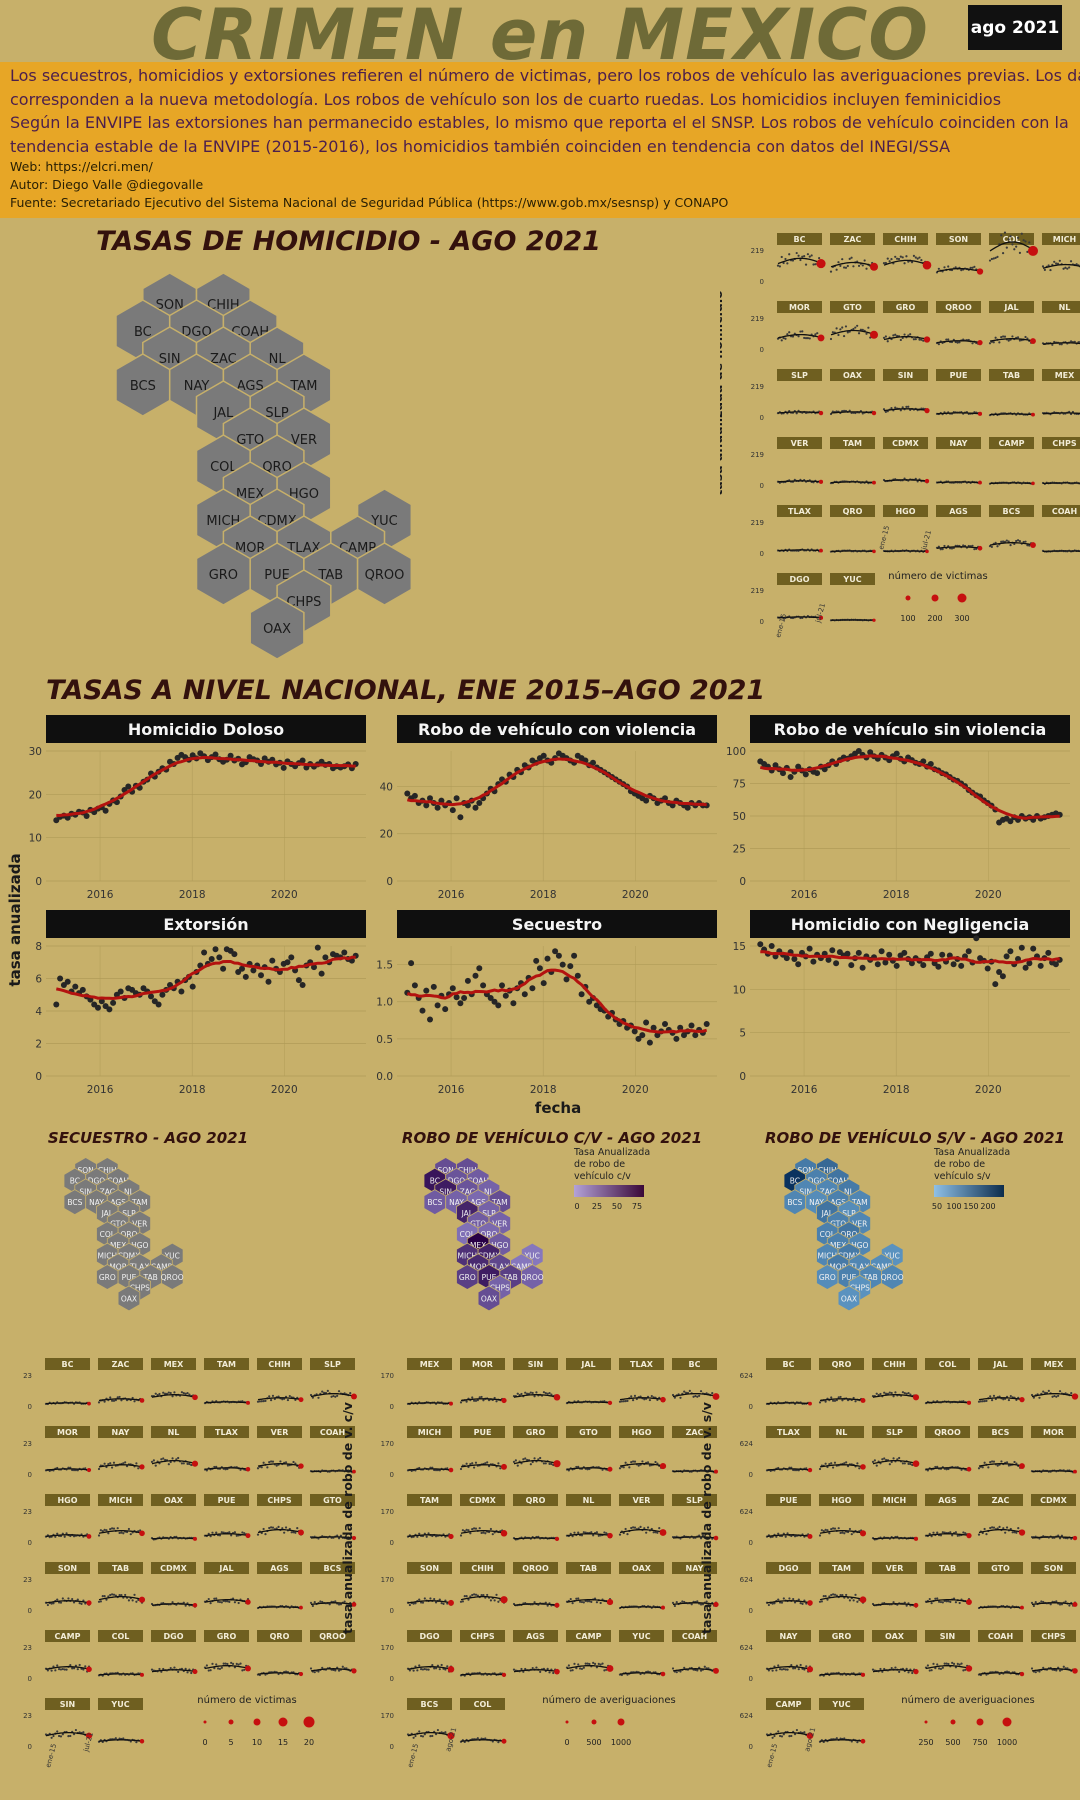 This screenshot has height=1800, width=1080. What do you see at coordinates (1011, 375) in the screenshot?
I see `strip-label: TAB` at bounding box center [1011, 375].